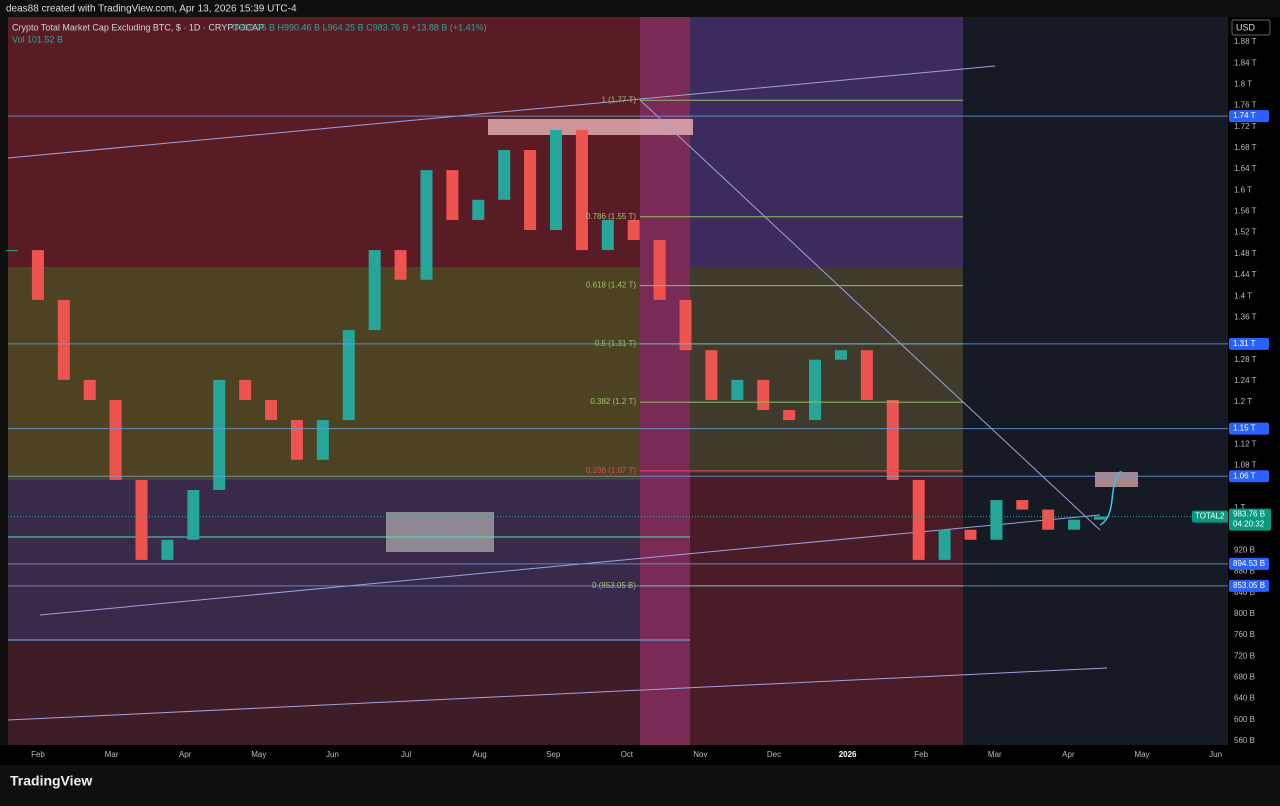 Image resolution: width=1280 pixels, height=806 pixels. What do you see at coordinates (848, 754) in the screenshot?
I see `time-label: 2026` at bounding box center [848, 754].